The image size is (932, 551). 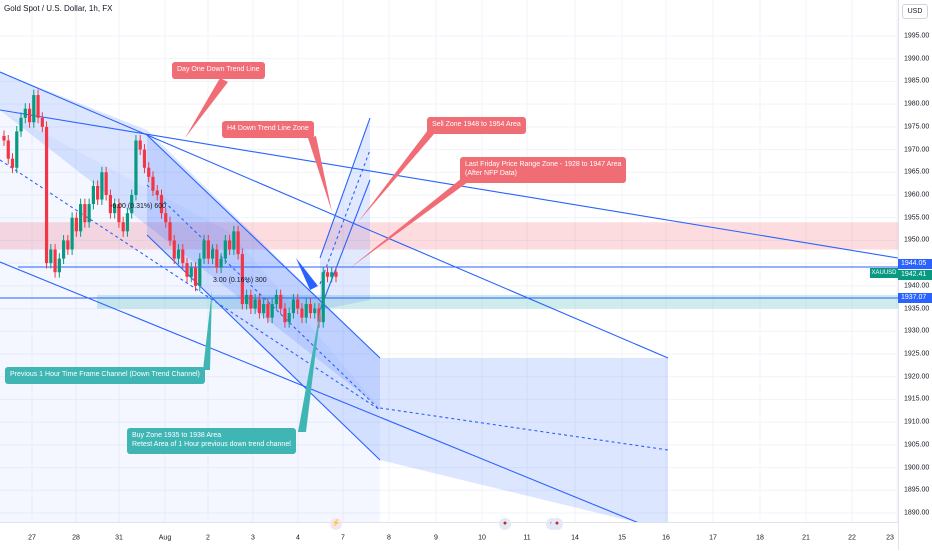 What do you see at coordinates (917, 127) in the screenshot?
I see `price-tick-label: 1975.00` at bounding box center [917, 127].